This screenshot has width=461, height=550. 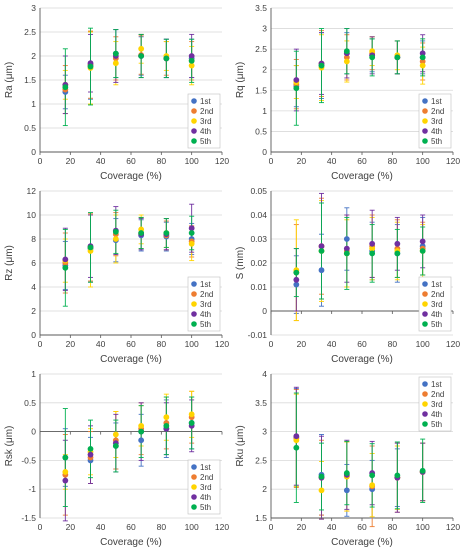 What do you see at coordinates (33, 287) in the screenshot?
I see `y-tick-label: 4` at bounding box center [33, 287].